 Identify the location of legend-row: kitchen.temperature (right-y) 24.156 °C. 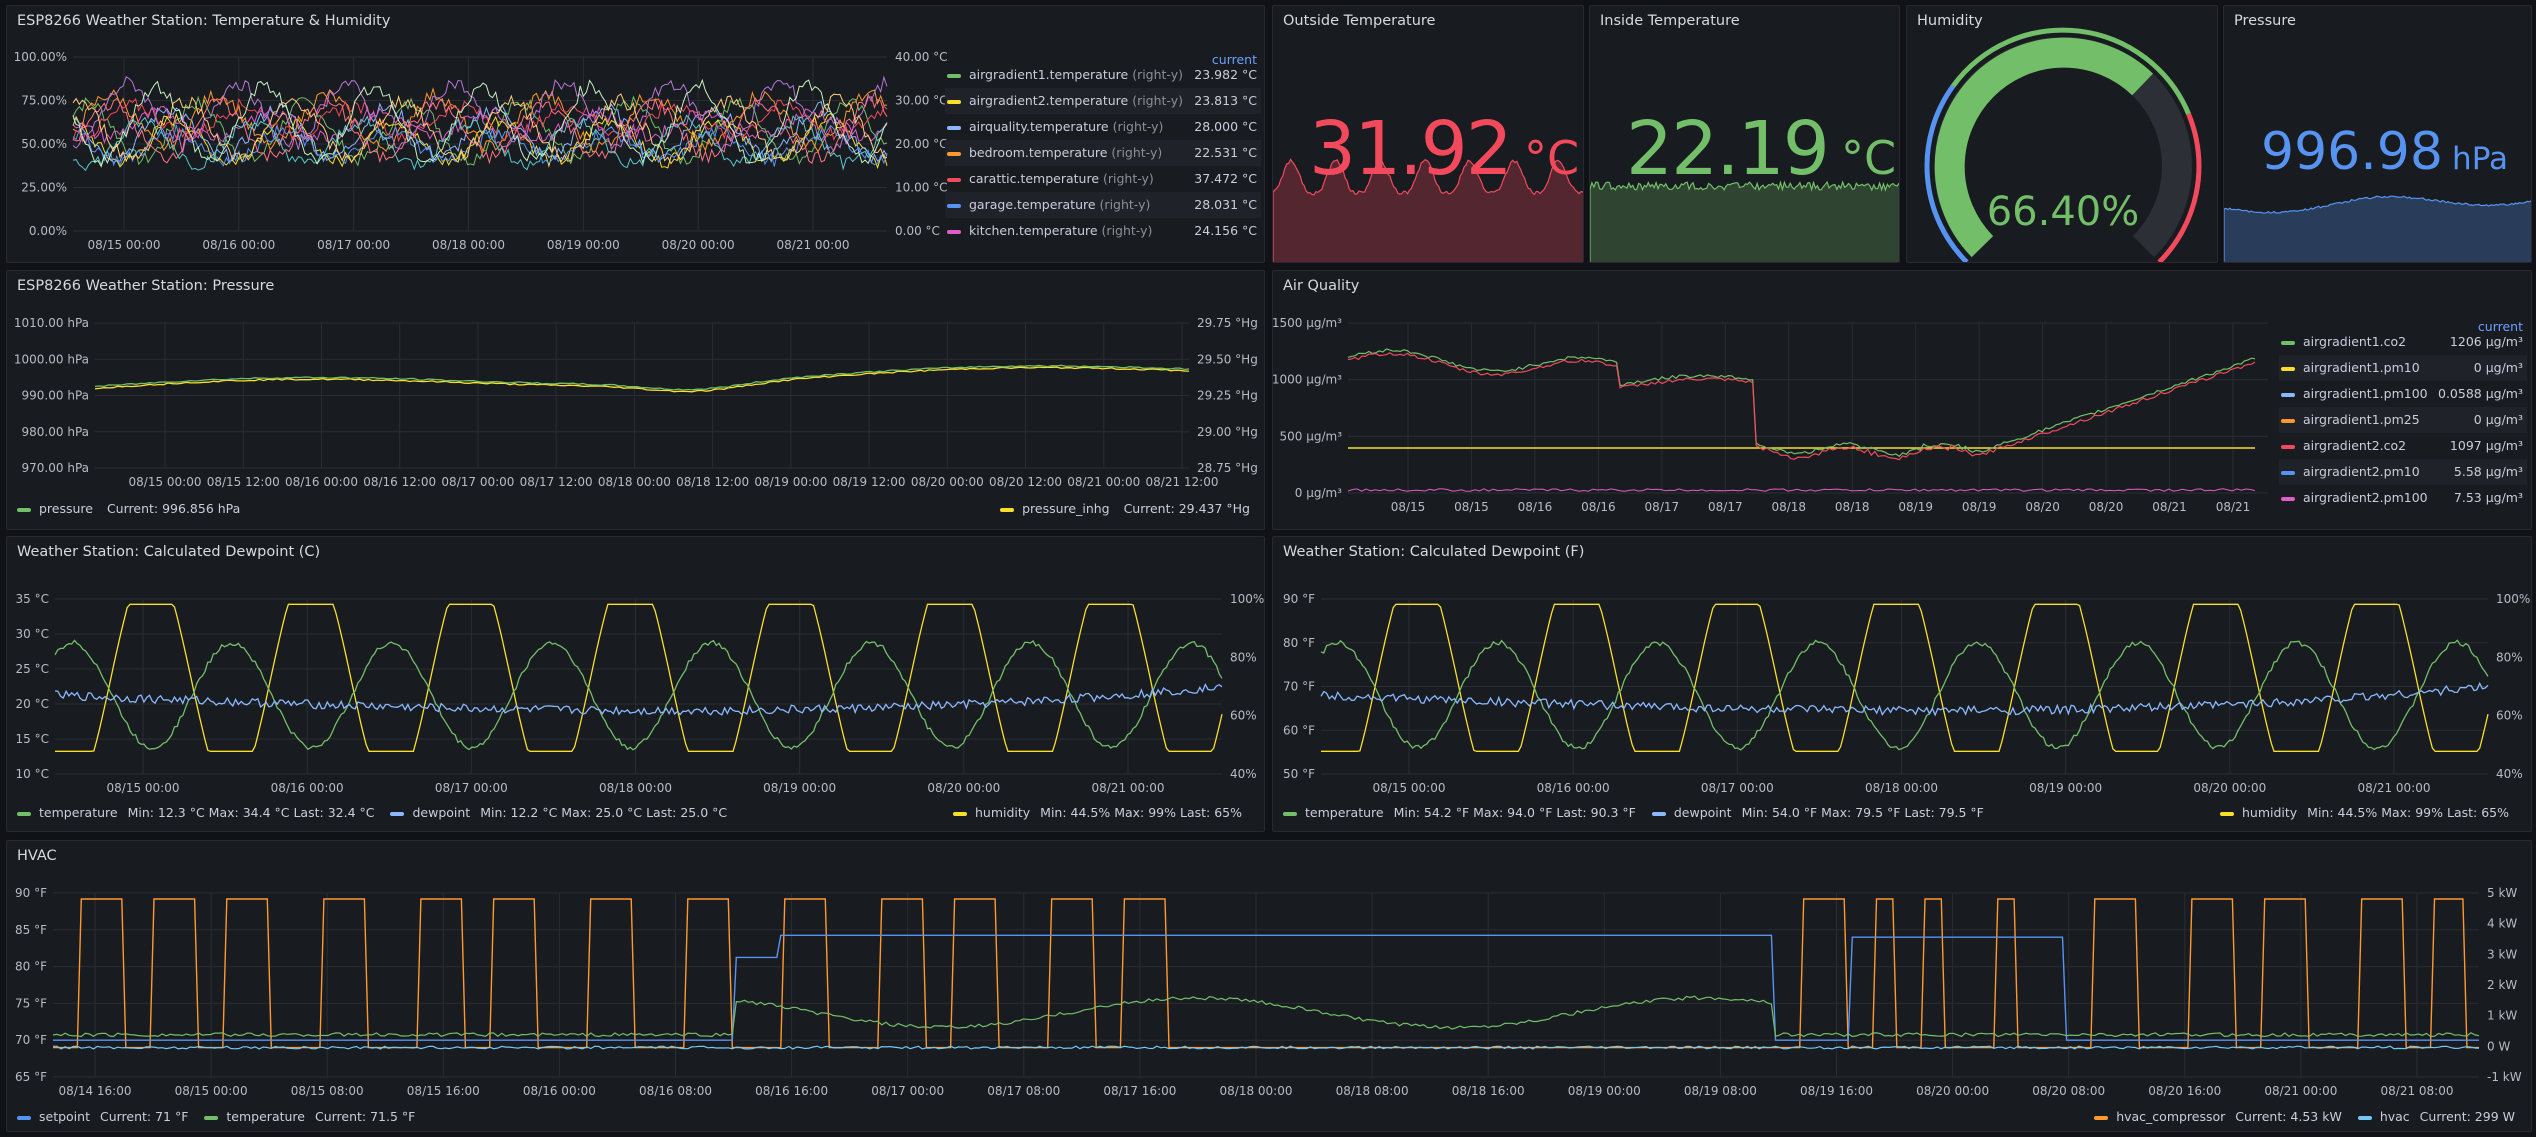
(1103, 231).